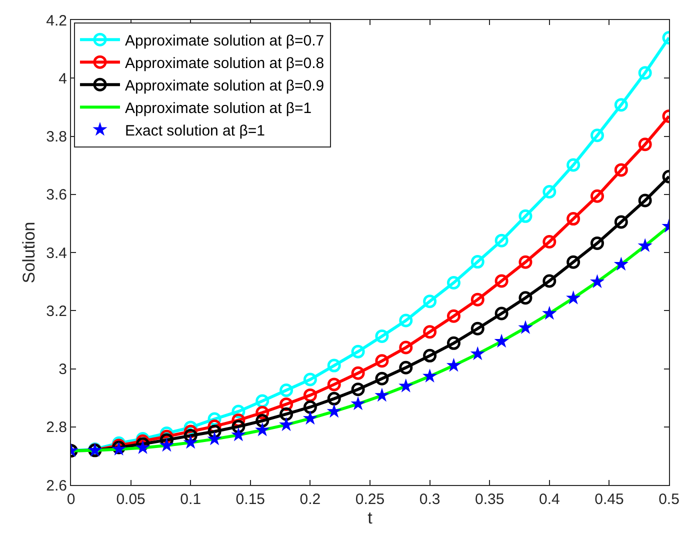 Image resolution: width=694 pixels, height=541 pixels. I want to click on x-tick-label: 0, so click(71, 499).